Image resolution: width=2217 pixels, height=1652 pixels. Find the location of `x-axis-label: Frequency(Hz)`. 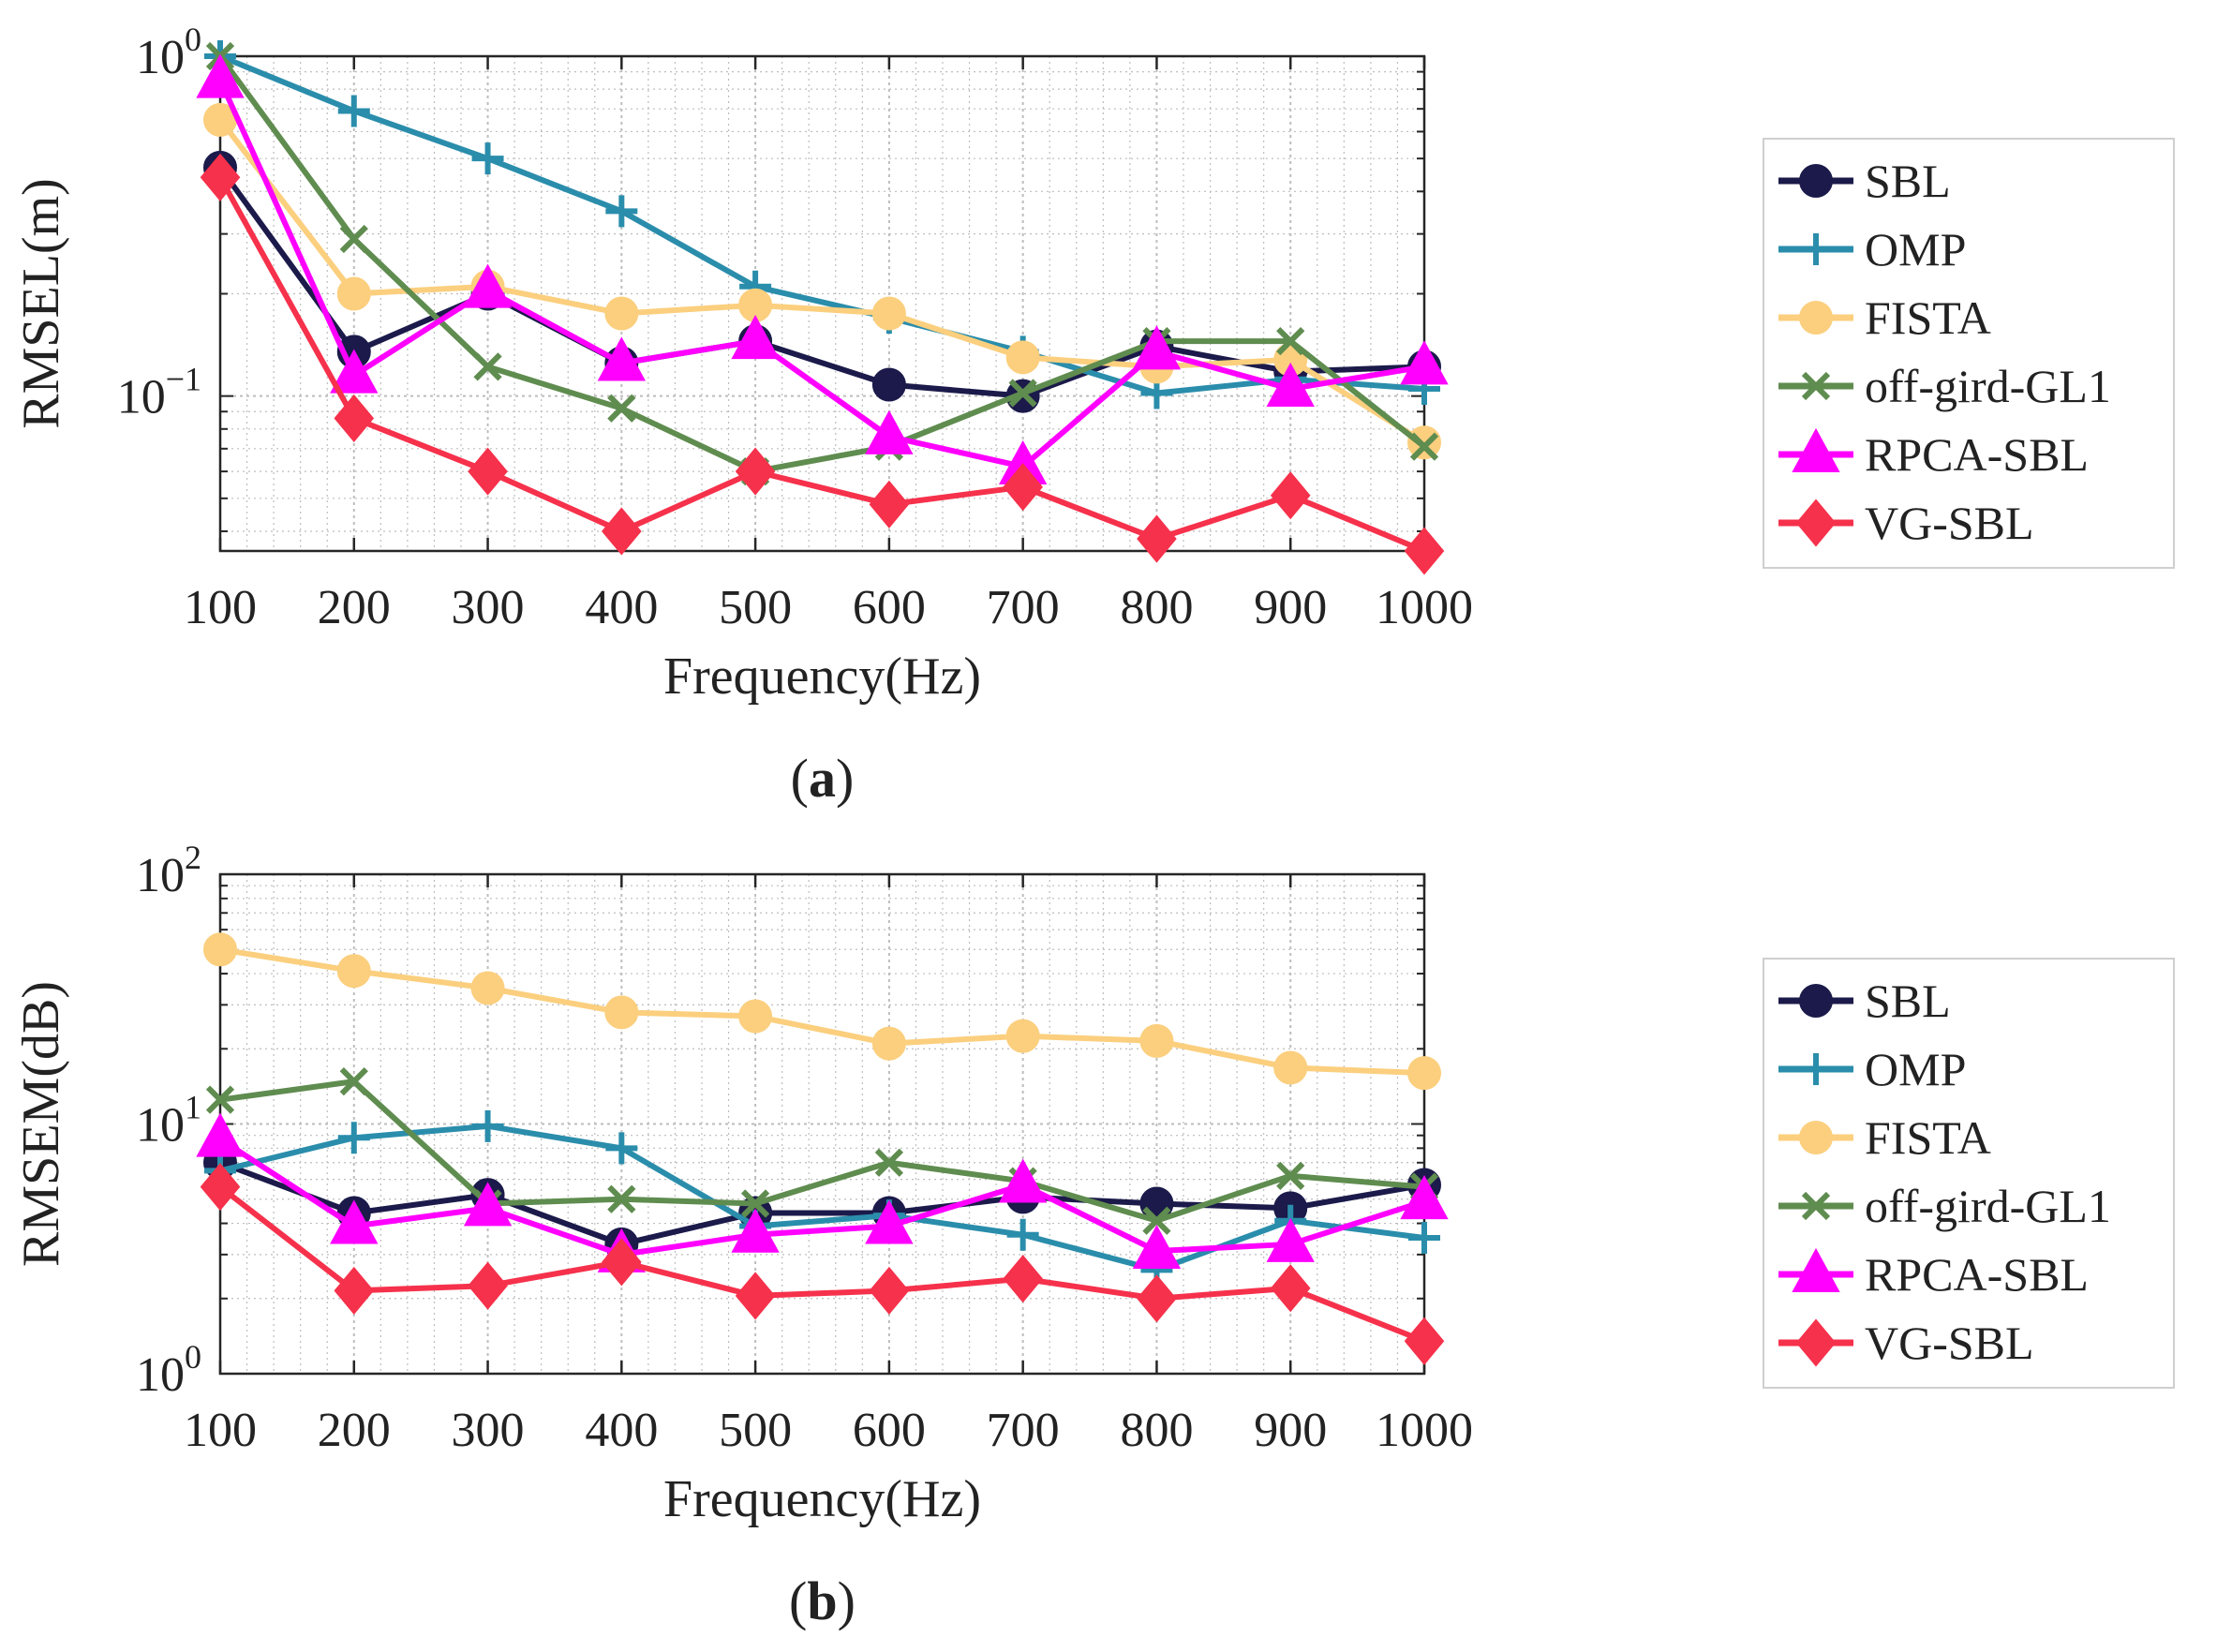

x-axis-label: Frequency(Hz) is located at coordinates (822, 1499).